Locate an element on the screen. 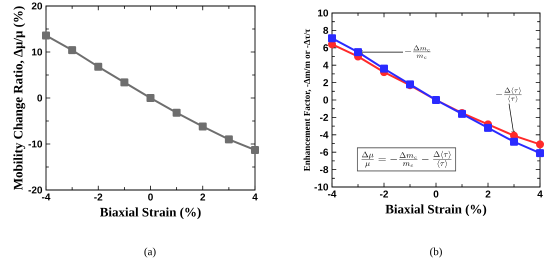  y-tick-label: -20 is located at coordinates (35, 190).